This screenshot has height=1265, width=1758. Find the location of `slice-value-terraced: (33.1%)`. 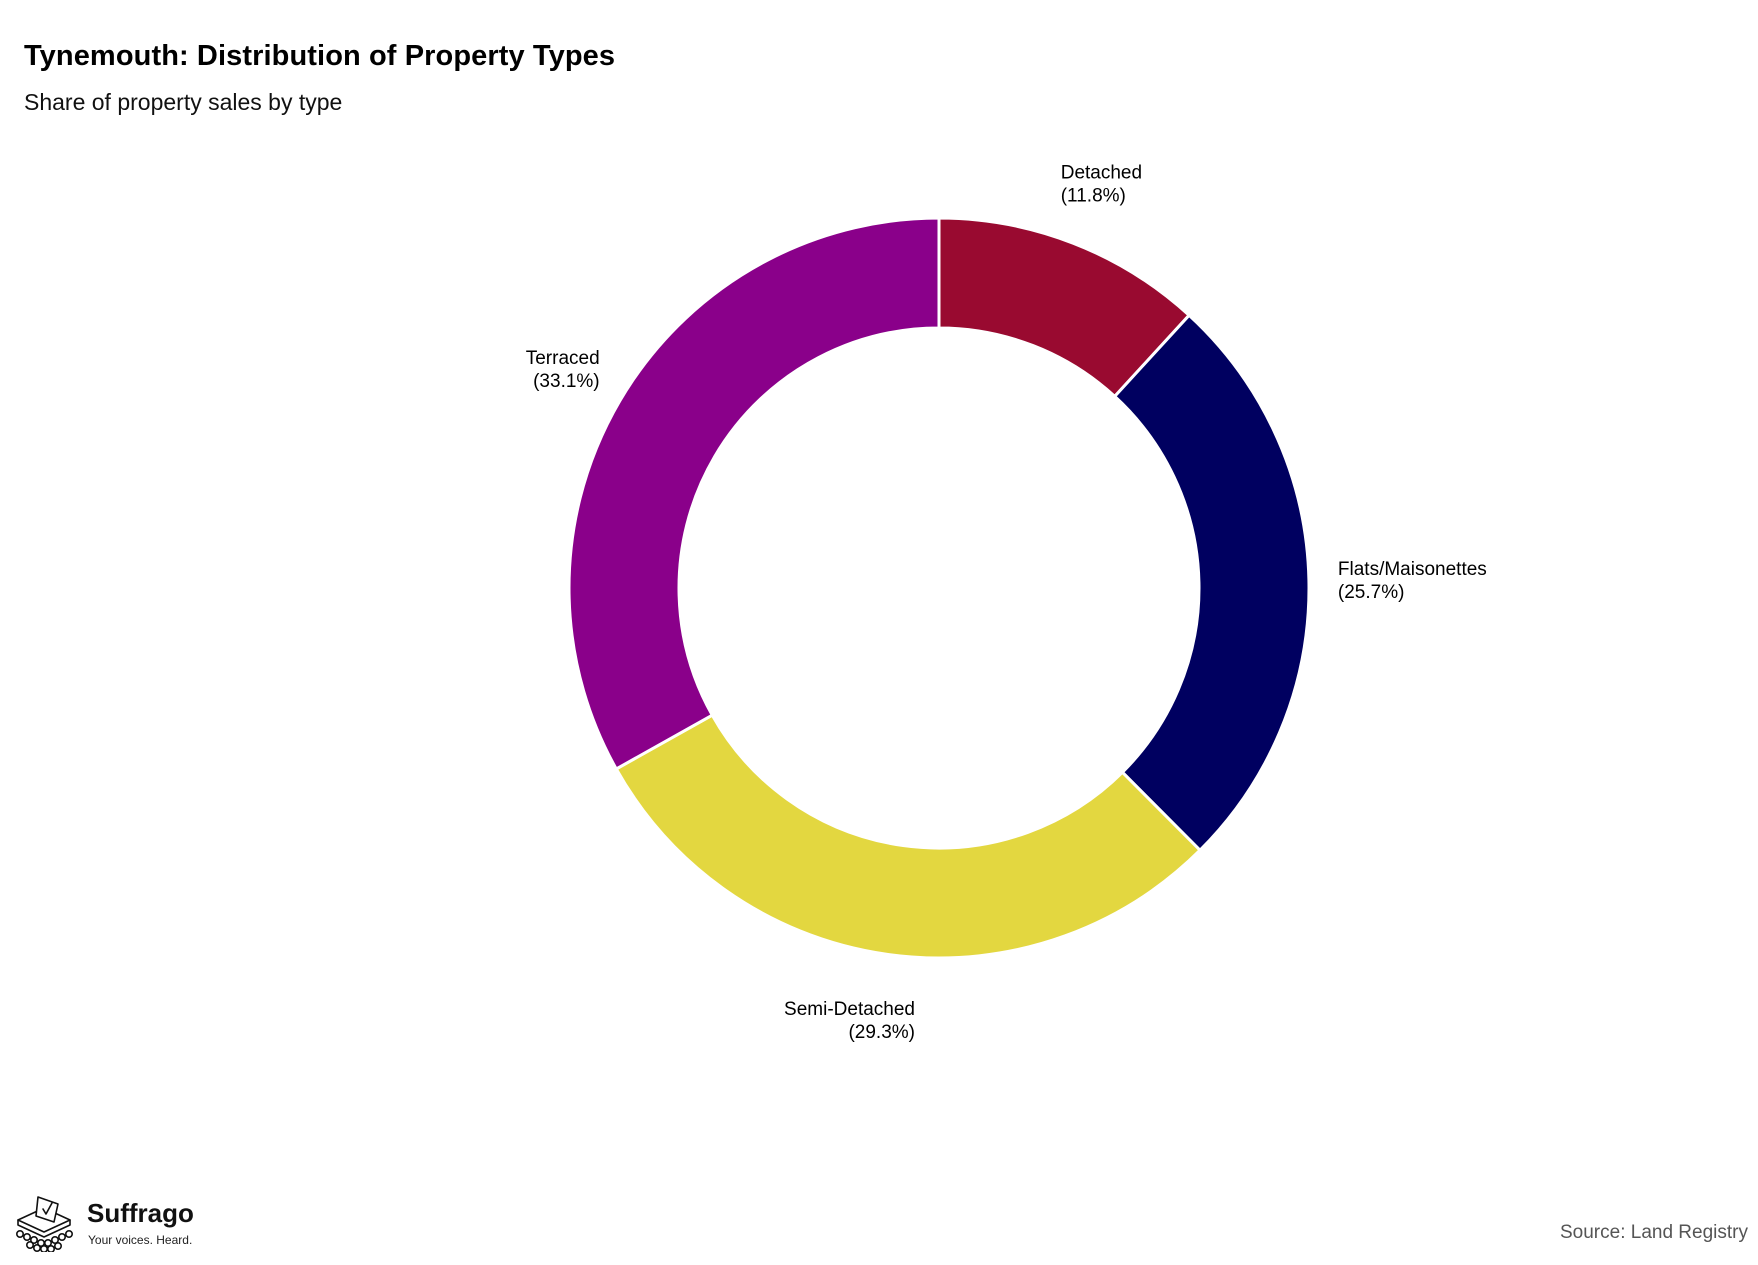

slice-value-terraced: (33.1%) is located at coordinates (566, 381).